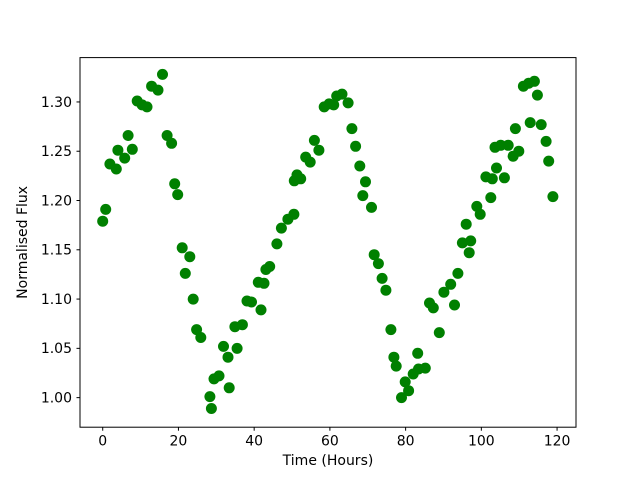 This screenshot has width=640, height=480. What do you see at coordinates (179, 442) in the screenshot?
I see `x-tick-label: 20` at bounding box center [179, 442].